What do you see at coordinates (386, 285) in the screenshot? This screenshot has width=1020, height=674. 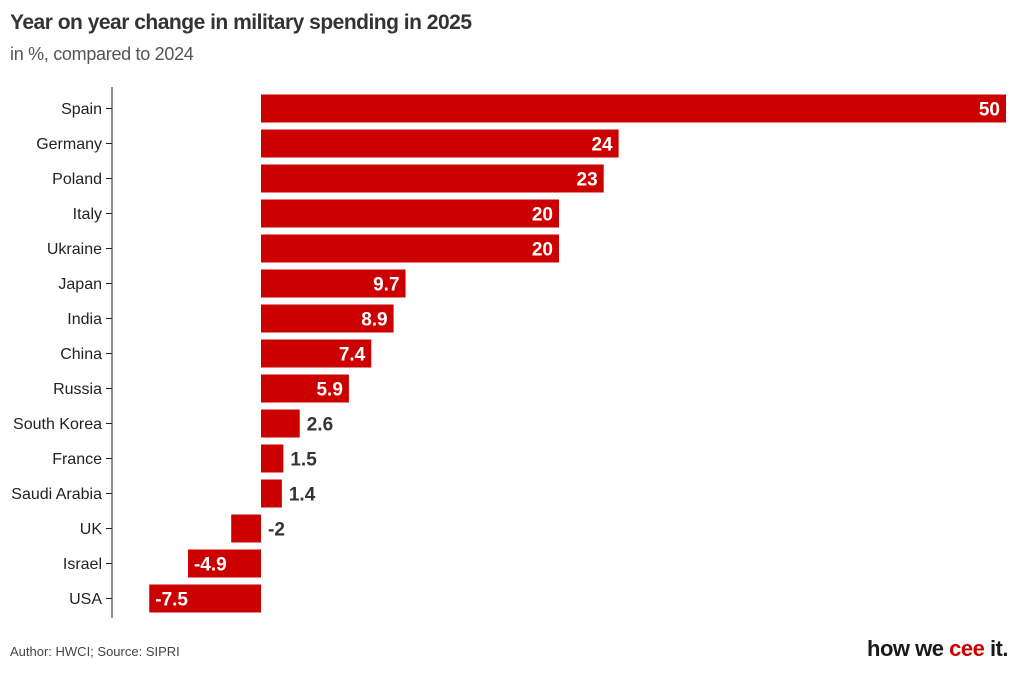 I see `data-label-japan: 9.7` at bounding box center [386, 285].